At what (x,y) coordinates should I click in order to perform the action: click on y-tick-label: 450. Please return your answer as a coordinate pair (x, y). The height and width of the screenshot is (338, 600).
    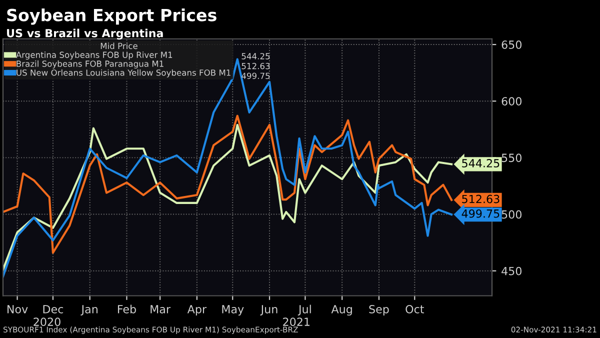
    Looking at the image, I should click on (512, 271).